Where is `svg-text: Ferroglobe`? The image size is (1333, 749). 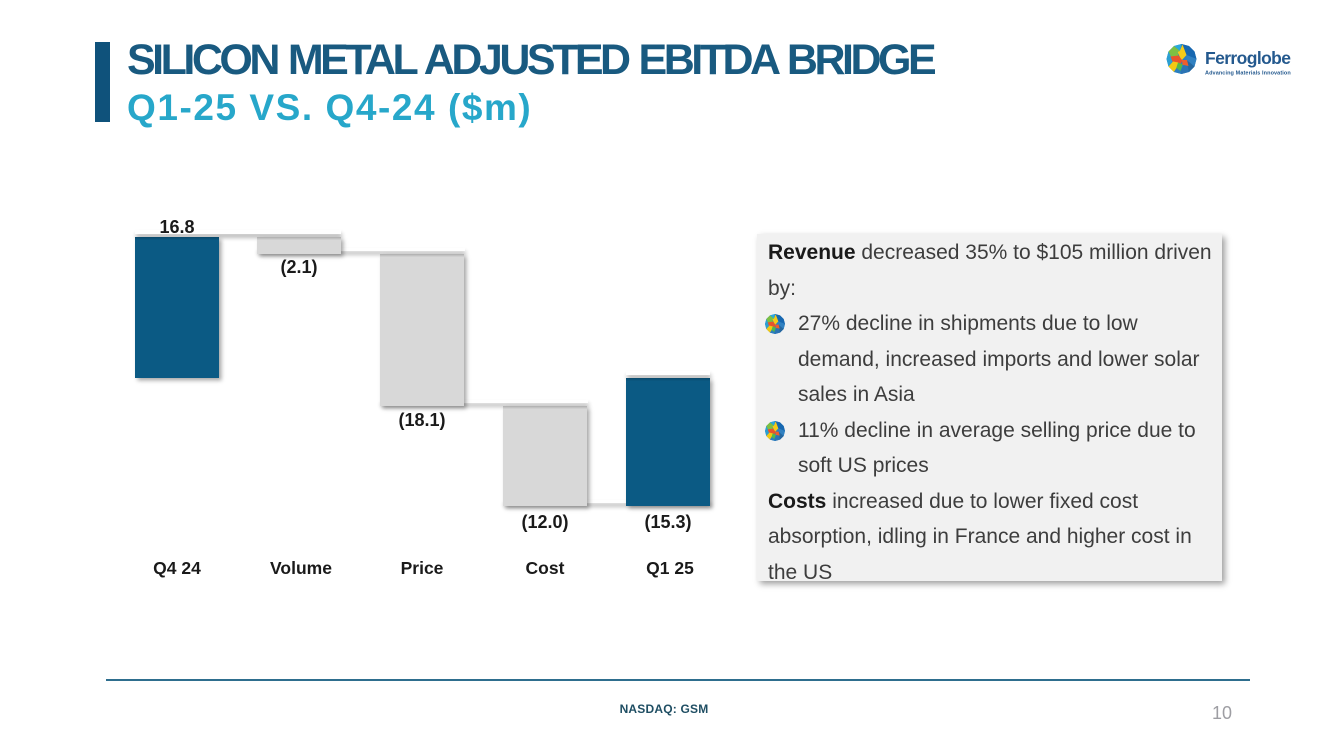 svg-text: Ferroglobe is located at coordinates (1248, 58).